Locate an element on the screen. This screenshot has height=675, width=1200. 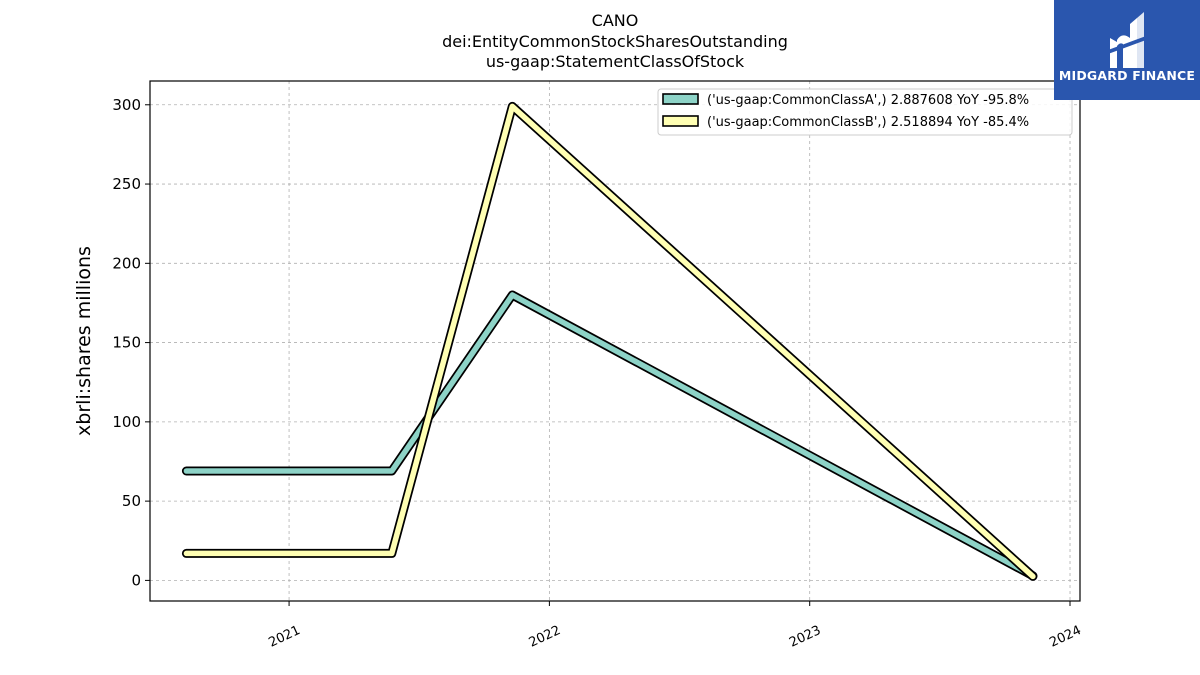
y-tick-label: 50 is located at coordinates (131, 501).